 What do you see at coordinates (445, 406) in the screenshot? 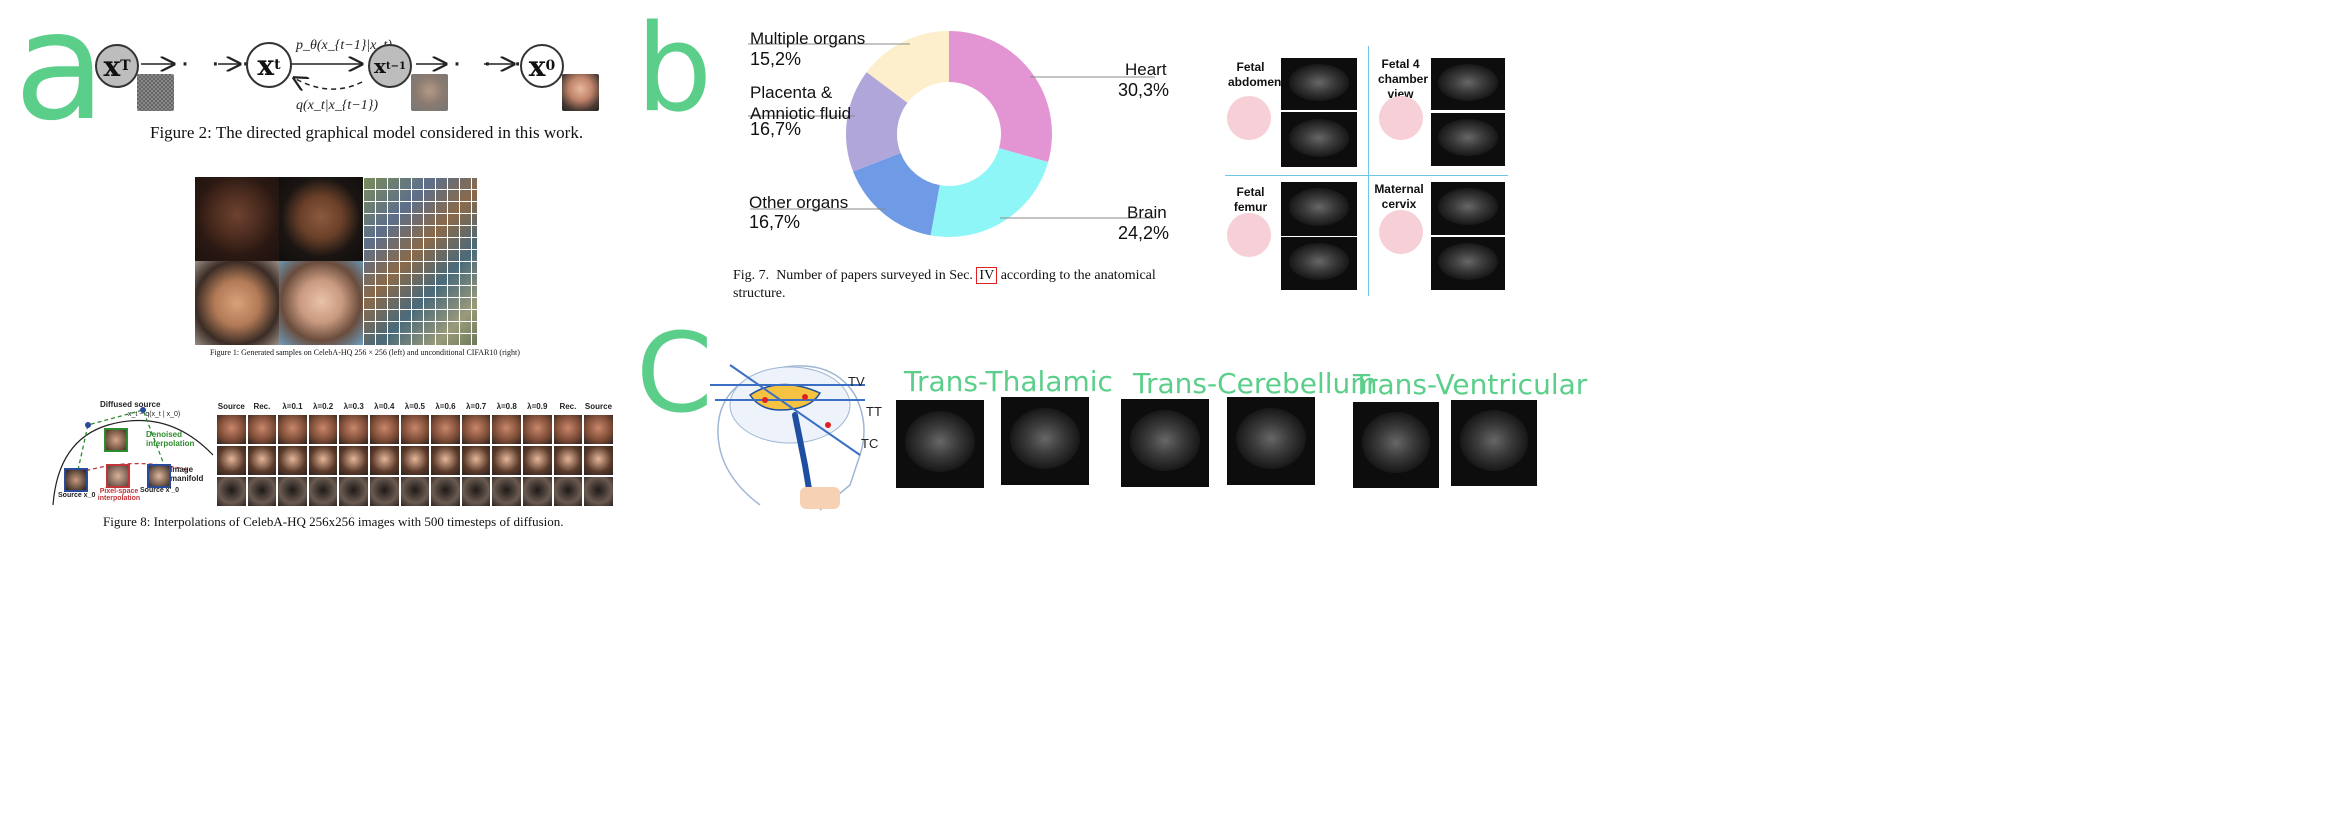
I see `fig8-col-header: λ=0.6` at bounding box center [445, 406].